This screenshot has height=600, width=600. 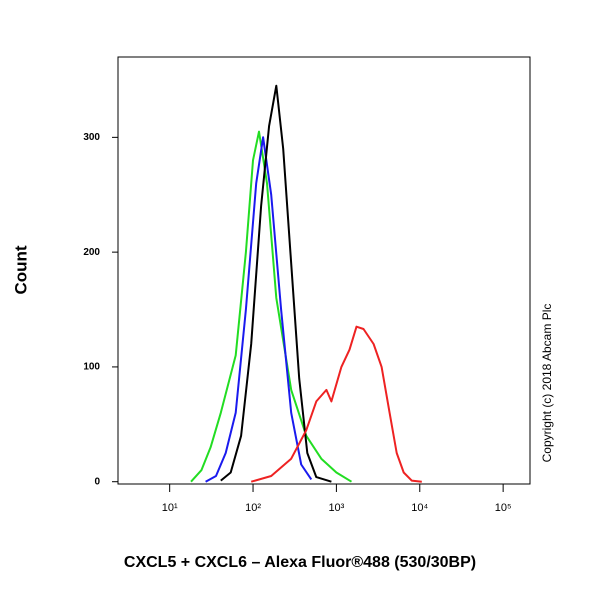 What do you see at coordinates (547, 383) in the screenshot?
I see `copyright-note: Copyright (c) 2018 Abcam Plc` at bounding box center [547, 383].